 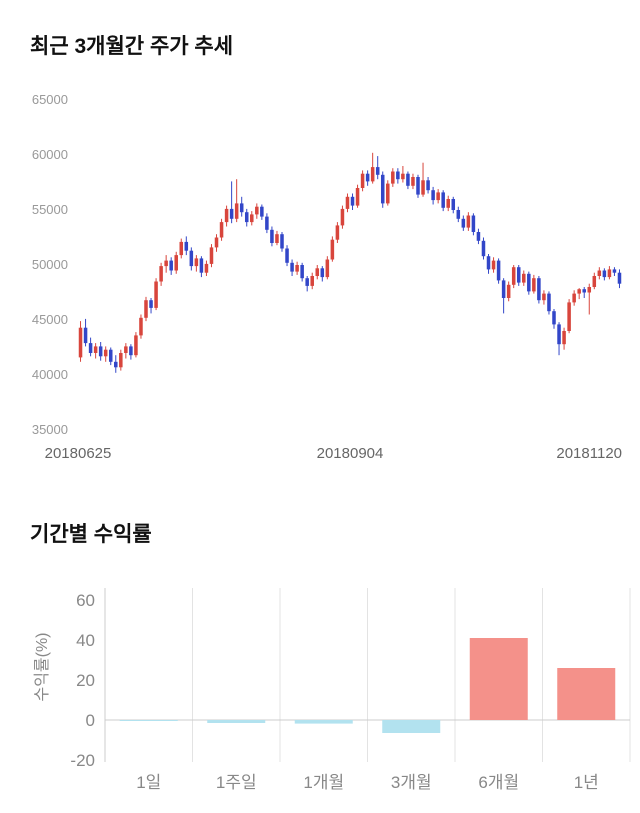 I want to click on category-label: 1년, so click(x=586, y=782).